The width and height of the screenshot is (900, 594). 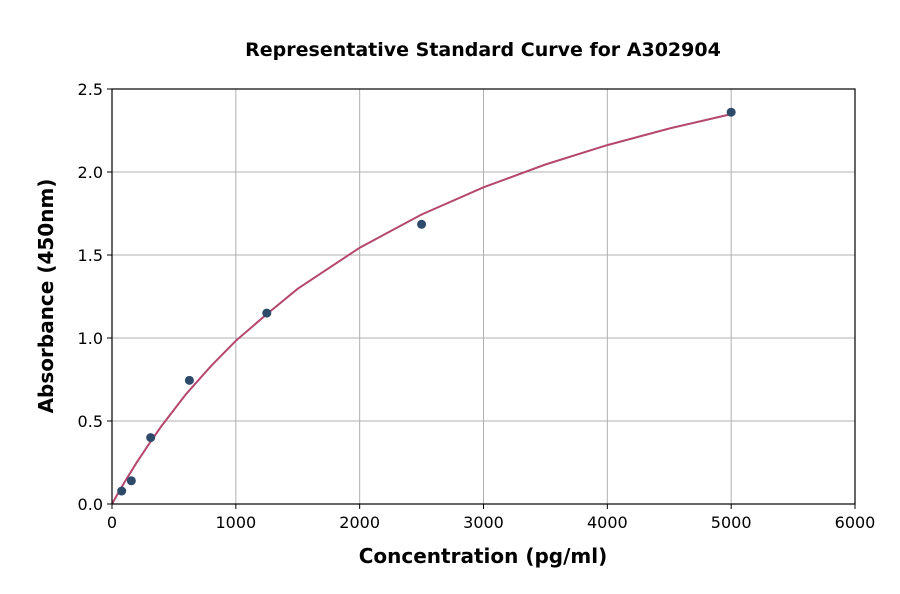 I want to click on x-tick-label: 4000, so click(x=607, y=522).